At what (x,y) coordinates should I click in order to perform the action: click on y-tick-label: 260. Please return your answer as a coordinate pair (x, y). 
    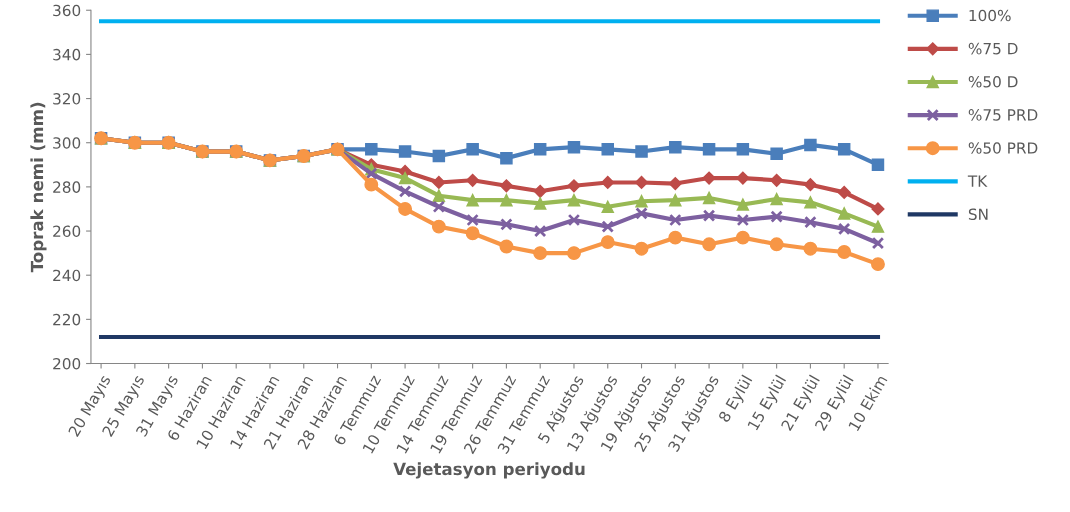
    Looking at the image, I should click on (67, 231).